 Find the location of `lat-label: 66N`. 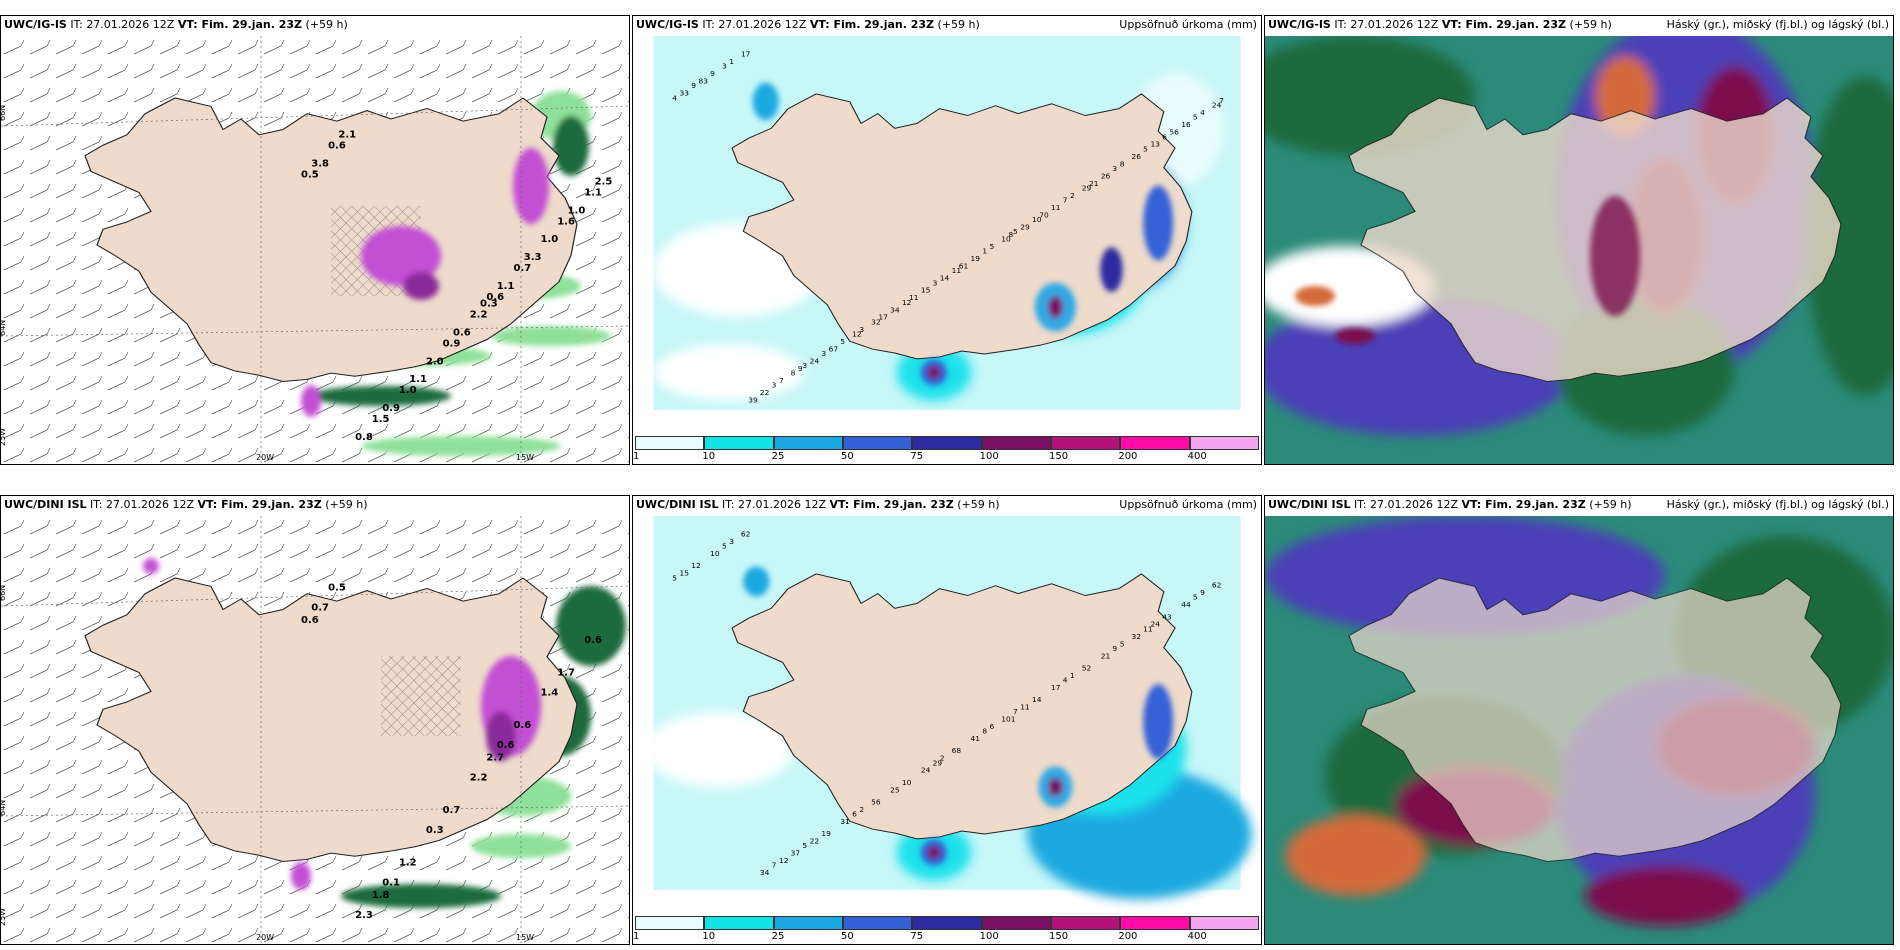

lat-label: 66N is located at coordinates (4, 113).